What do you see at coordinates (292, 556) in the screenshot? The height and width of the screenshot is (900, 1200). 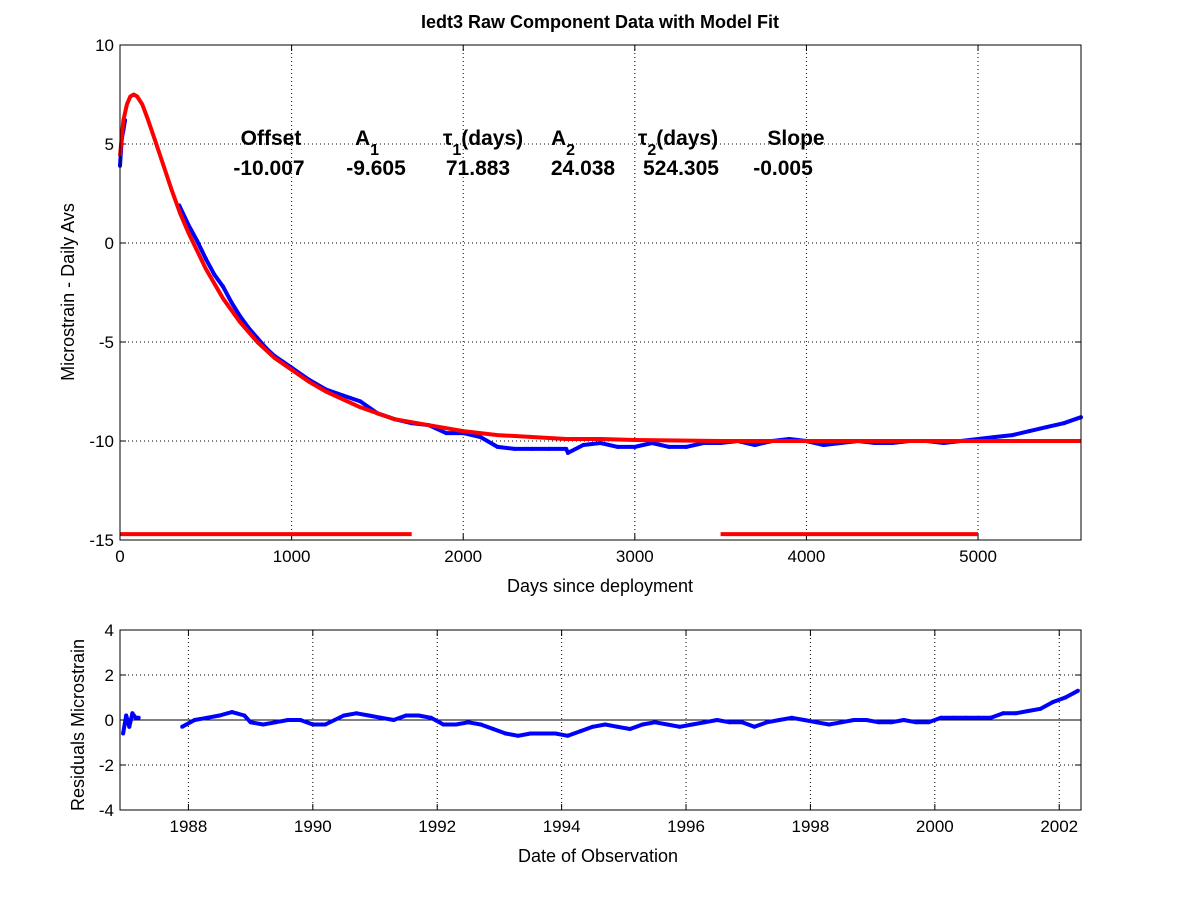 I see `x-tick-label: 1000` at bounding box center [292, 556].